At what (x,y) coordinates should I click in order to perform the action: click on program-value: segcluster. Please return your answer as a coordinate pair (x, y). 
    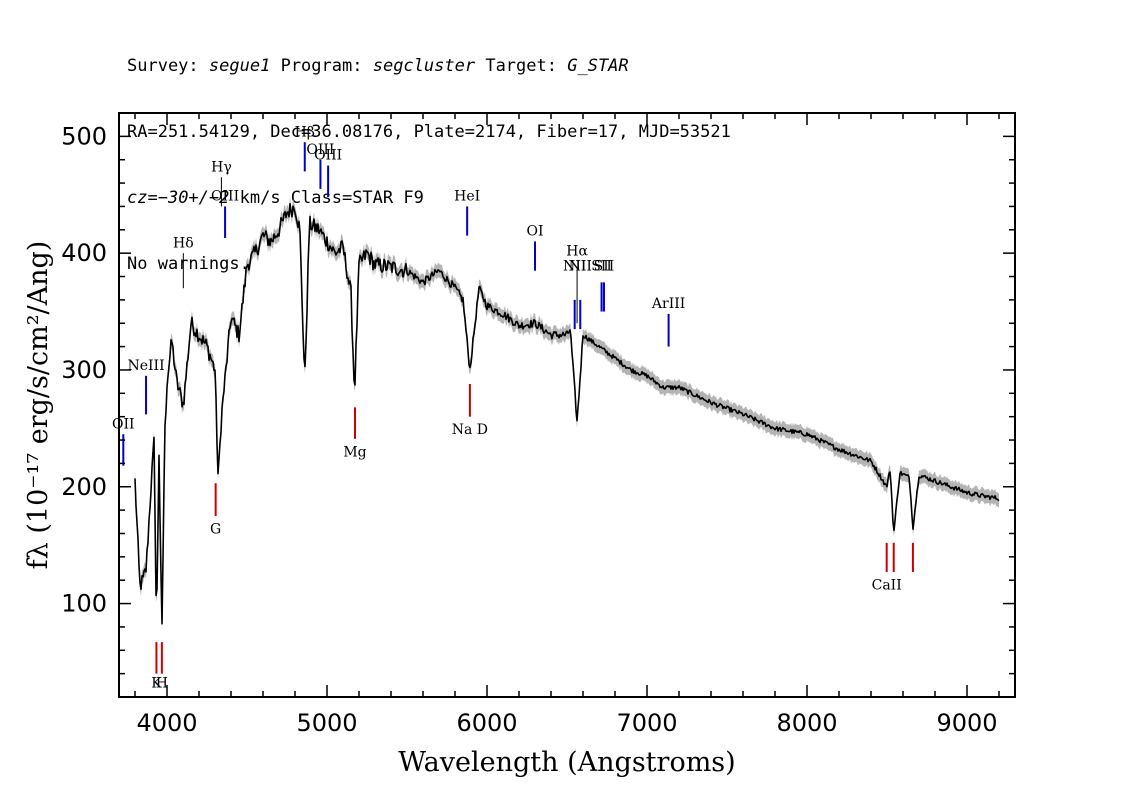
    Looking at the image, I should click on (424, 66).